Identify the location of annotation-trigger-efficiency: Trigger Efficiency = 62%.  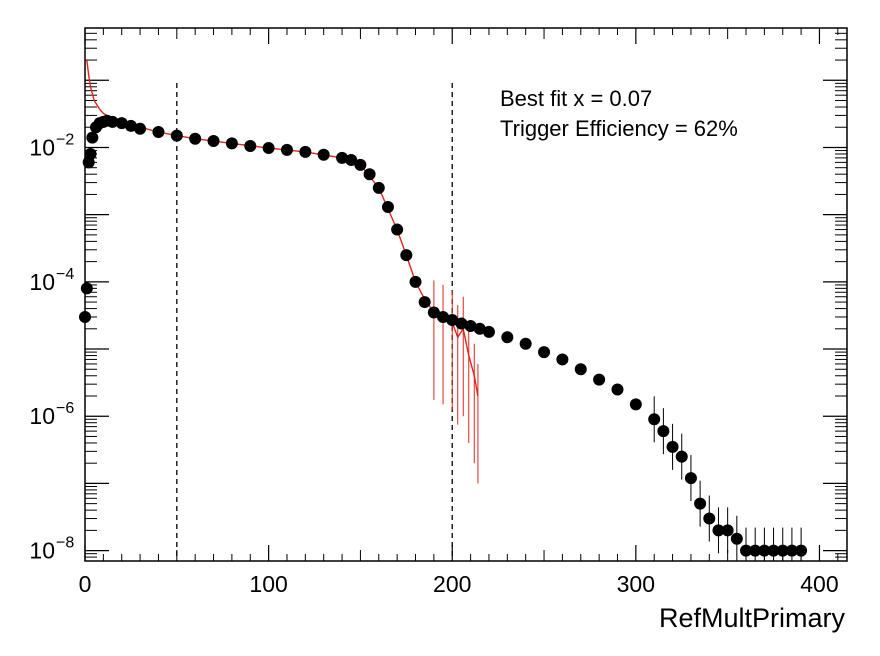
(619, 128).